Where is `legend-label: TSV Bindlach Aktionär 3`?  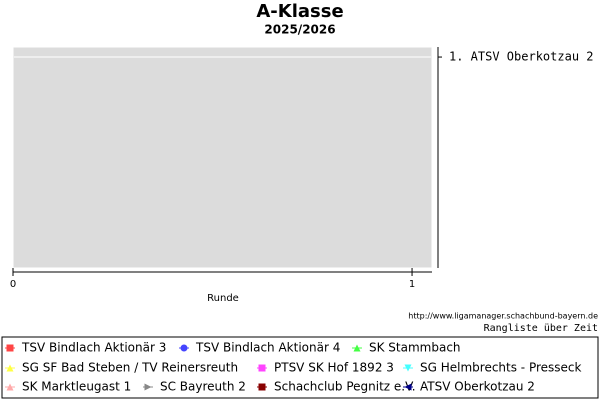
legend-label: TSV Bindlach Aktionär 3 is located at coordinates (93, 348).